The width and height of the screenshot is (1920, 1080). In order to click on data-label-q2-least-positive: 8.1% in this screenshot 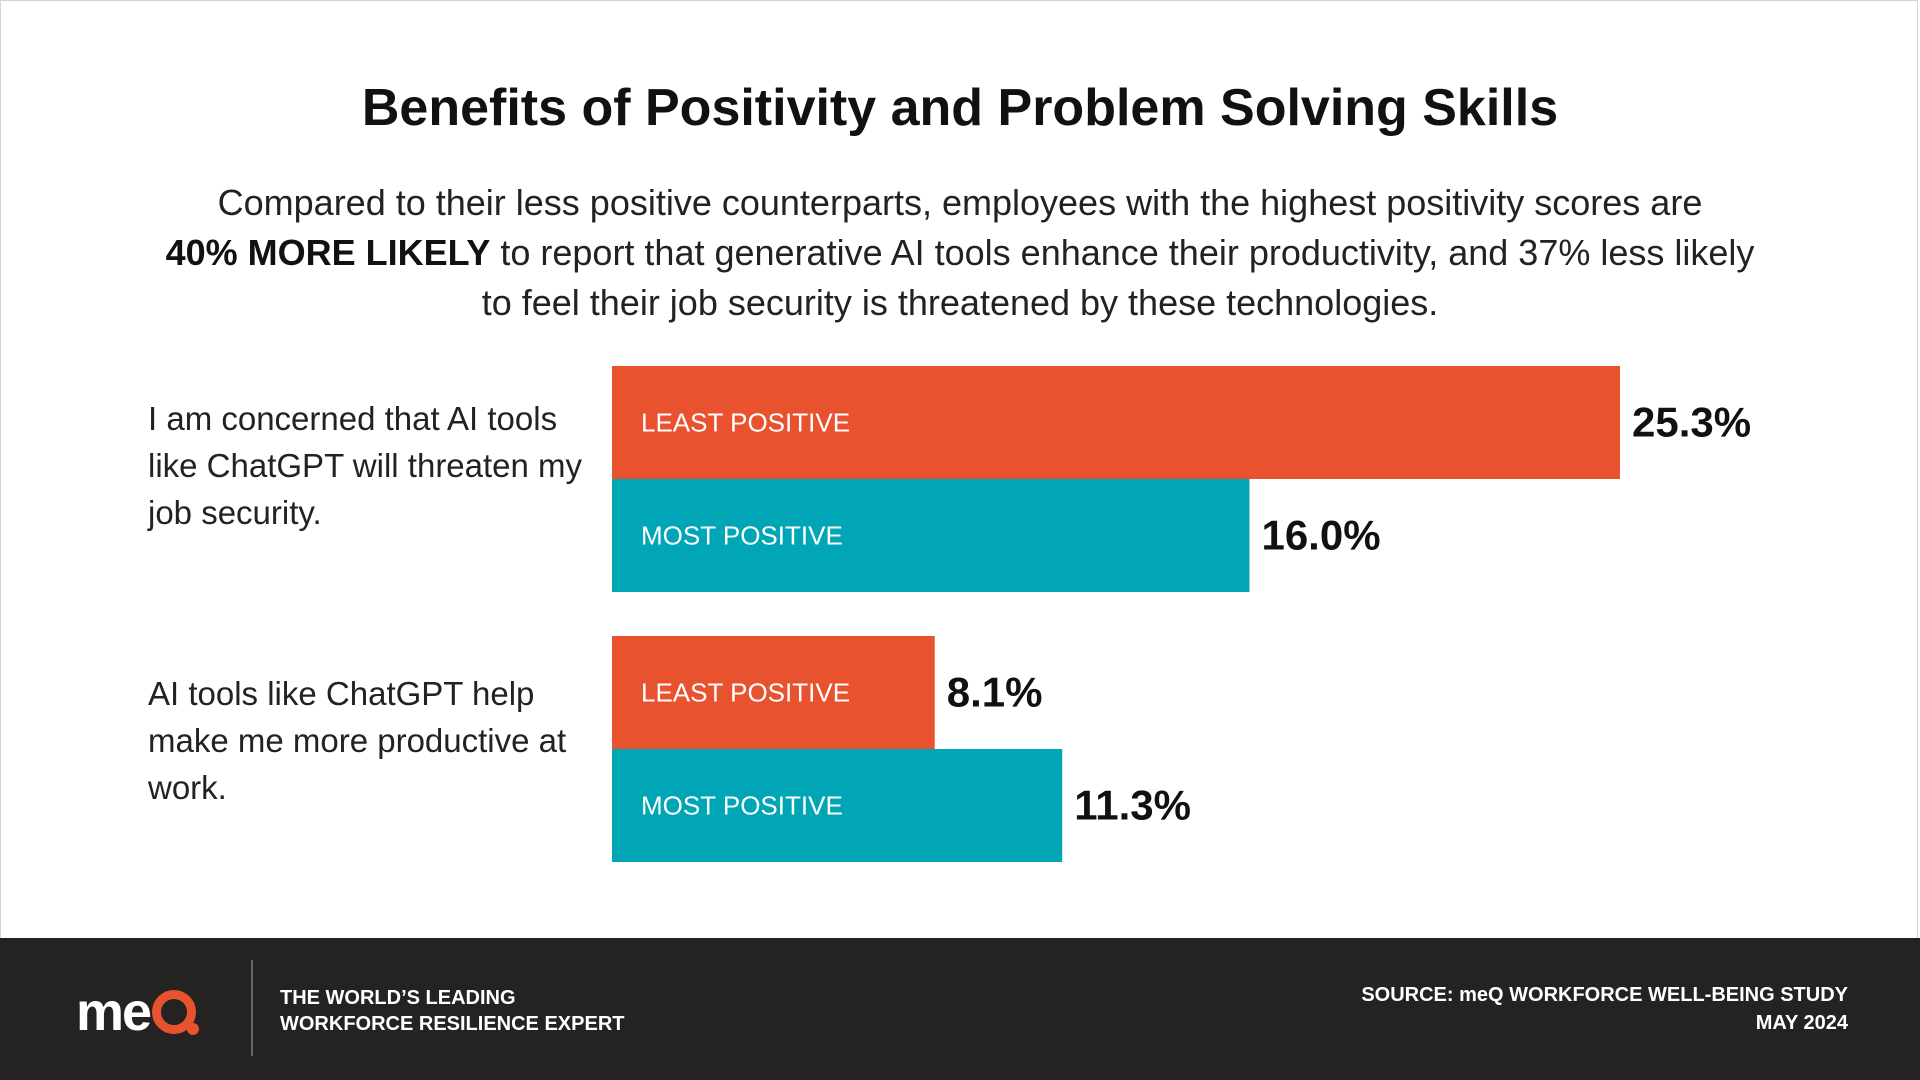, I will do `click(995, 692)`.